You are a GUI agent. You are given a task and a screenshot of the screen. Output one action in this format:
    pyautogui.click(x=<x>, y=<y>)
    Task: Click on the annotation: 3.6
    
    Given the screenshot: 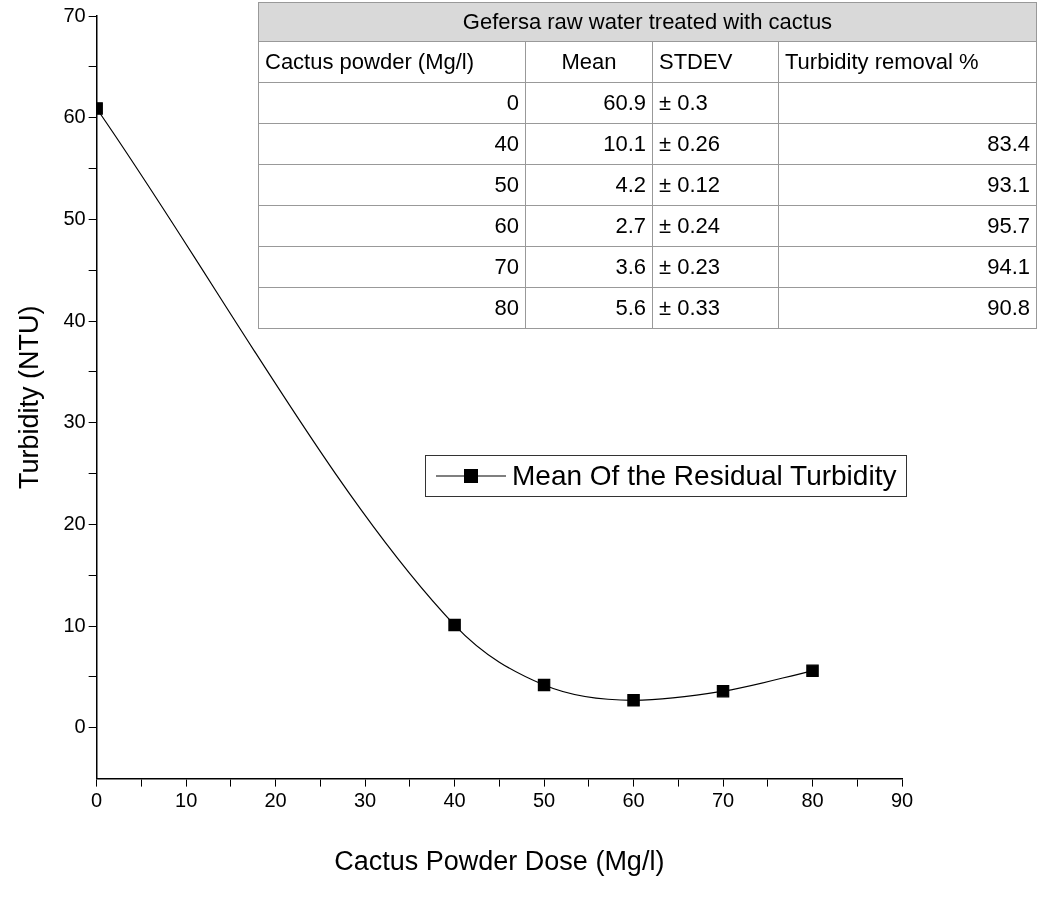 What is the action you would take?
    pyautogui.click(x=589, y=267)
    